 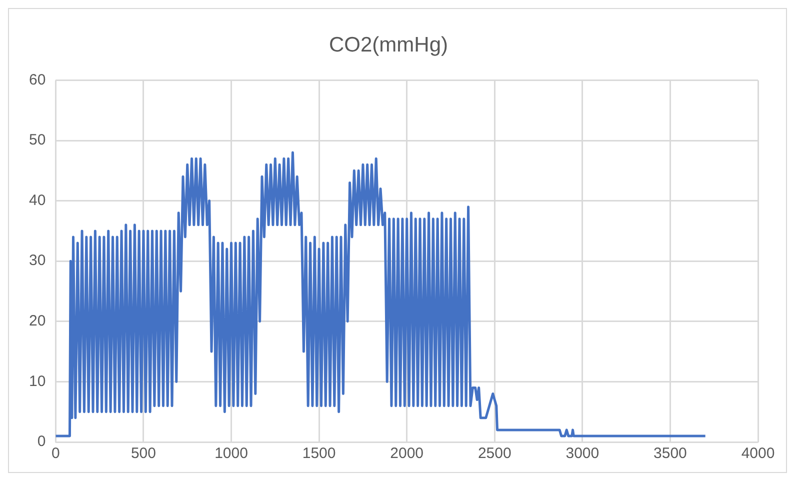 What do you see at coordinates (583, 453) in the screenshot?
I see `x-tick-label: 3000` at bounding box center [583, 453].